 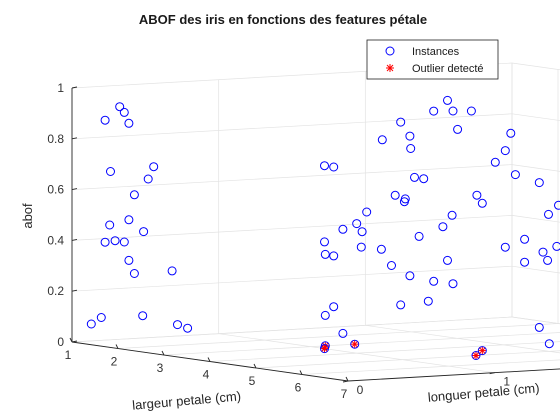 What do you see at coordinates (298, 388) in the screenshot?
I see `x-tick-label: 6` at bounding box center [298, 388].